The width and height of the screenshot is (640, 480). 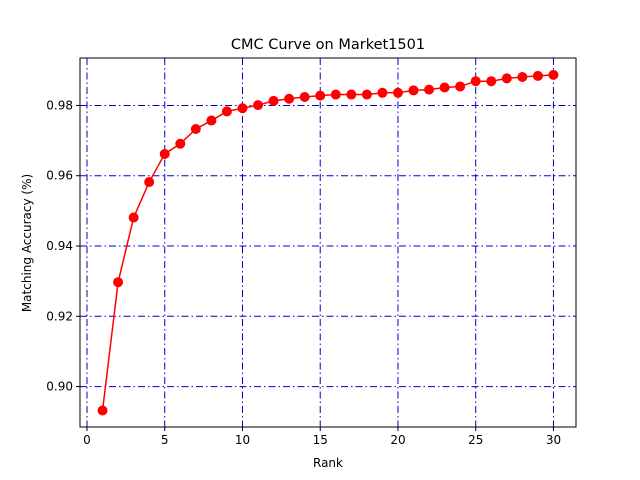 I want to click on chart-title: CMC Curve on Market1501, so click(x=328, y=45).